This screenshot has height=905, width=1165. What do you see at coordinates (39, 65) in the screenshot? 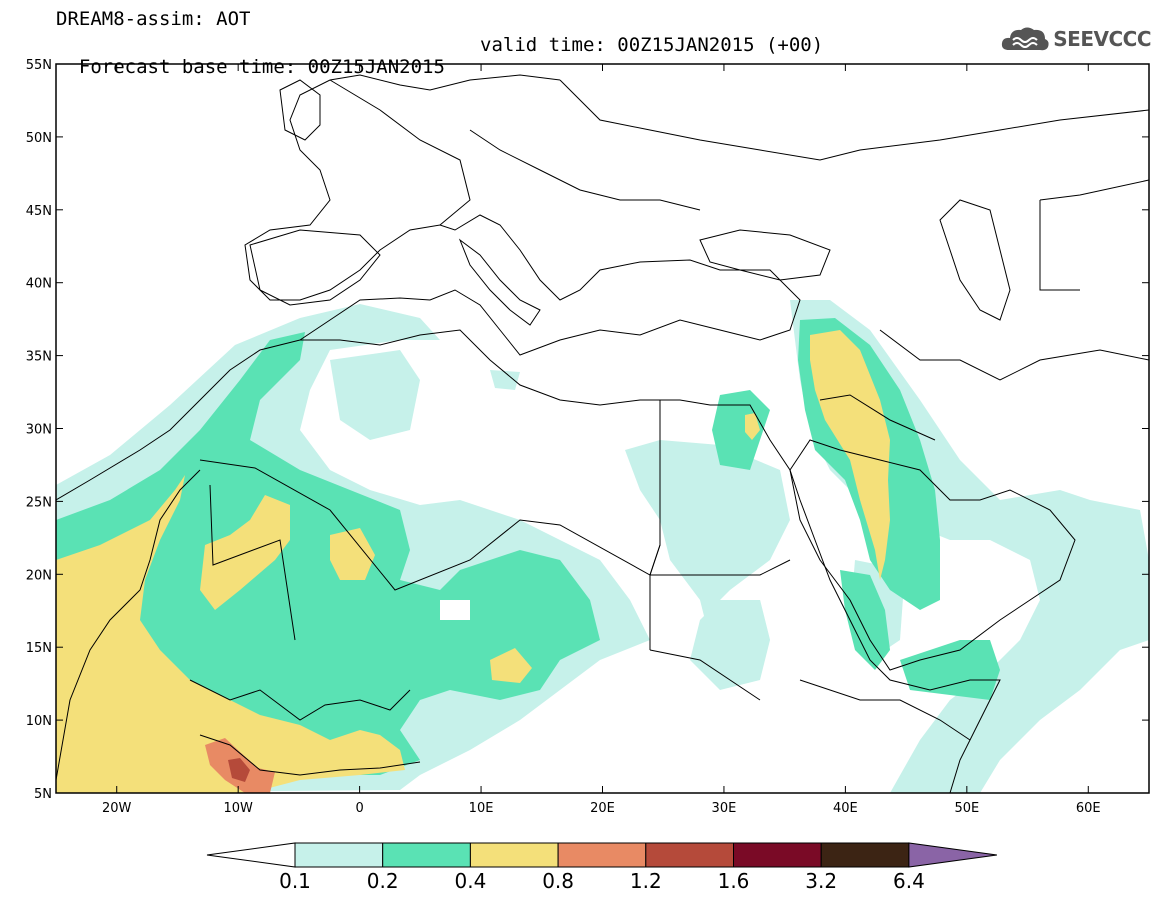
I see `lat-tick-label: 55N` at bounding box center [39, 65].